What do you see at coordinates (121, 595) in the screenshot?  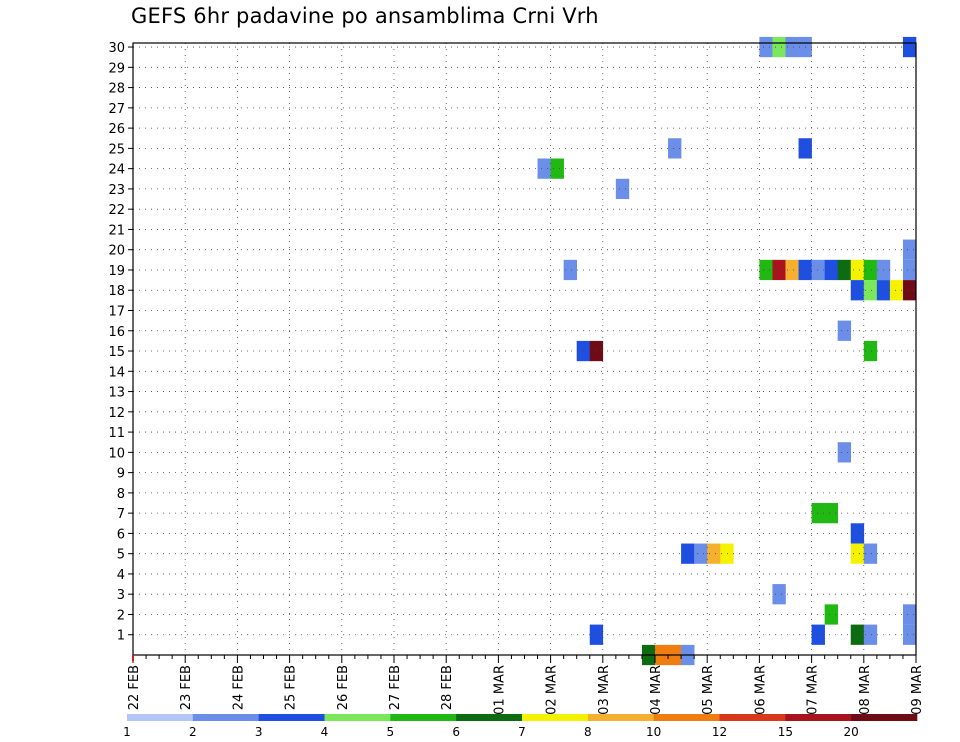 I see `y-tick-label: 3` at bounding box center [121, 595].